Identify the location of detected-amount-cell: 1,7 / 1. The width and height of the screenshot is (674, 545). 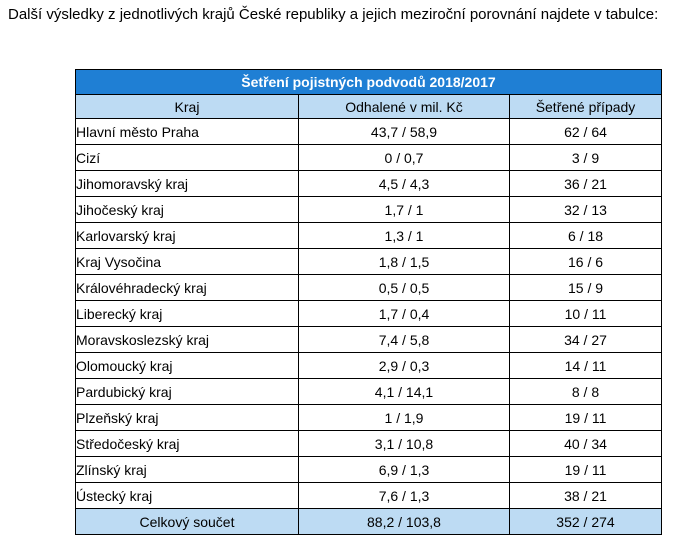
(404, 209).